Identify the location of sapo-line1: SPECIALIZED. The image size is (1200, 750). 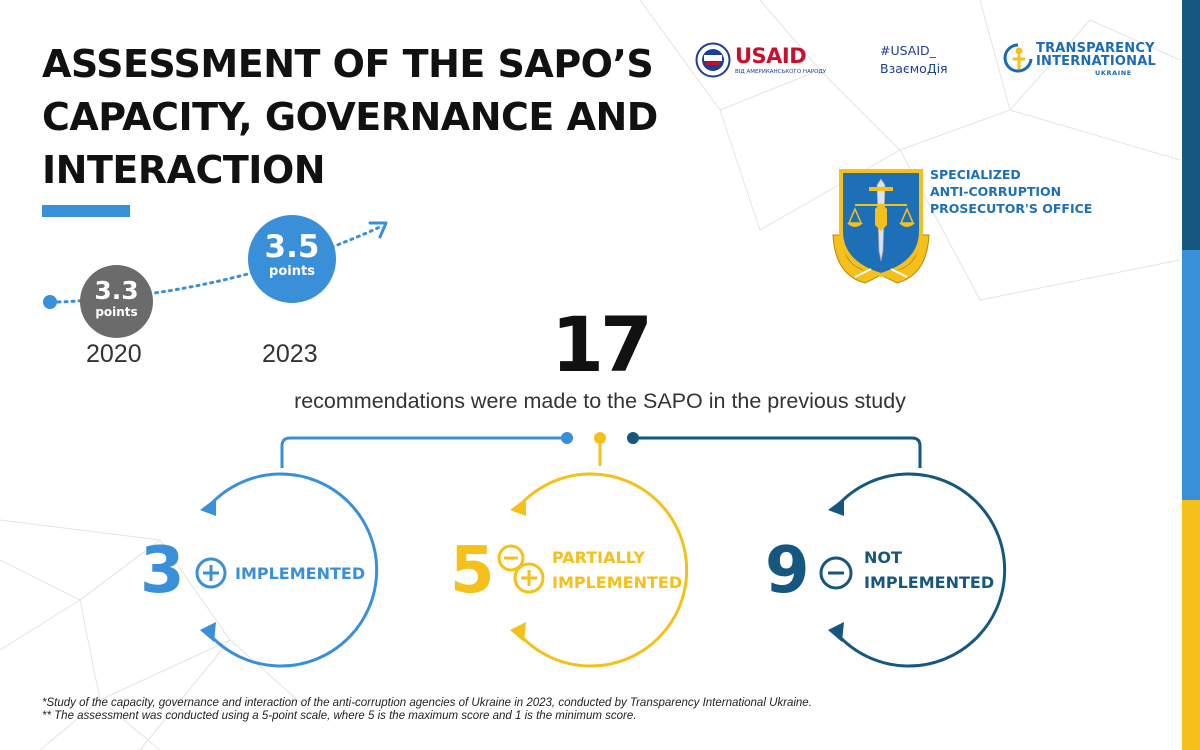
(975, 174).